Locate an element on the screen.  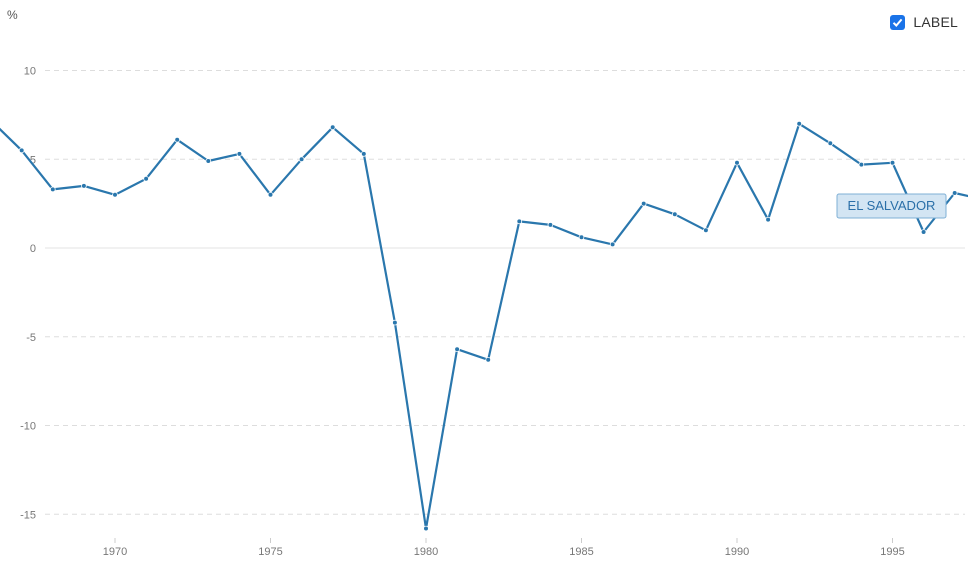
x-tick-label: 1995 is located at coordinates (892, 552).